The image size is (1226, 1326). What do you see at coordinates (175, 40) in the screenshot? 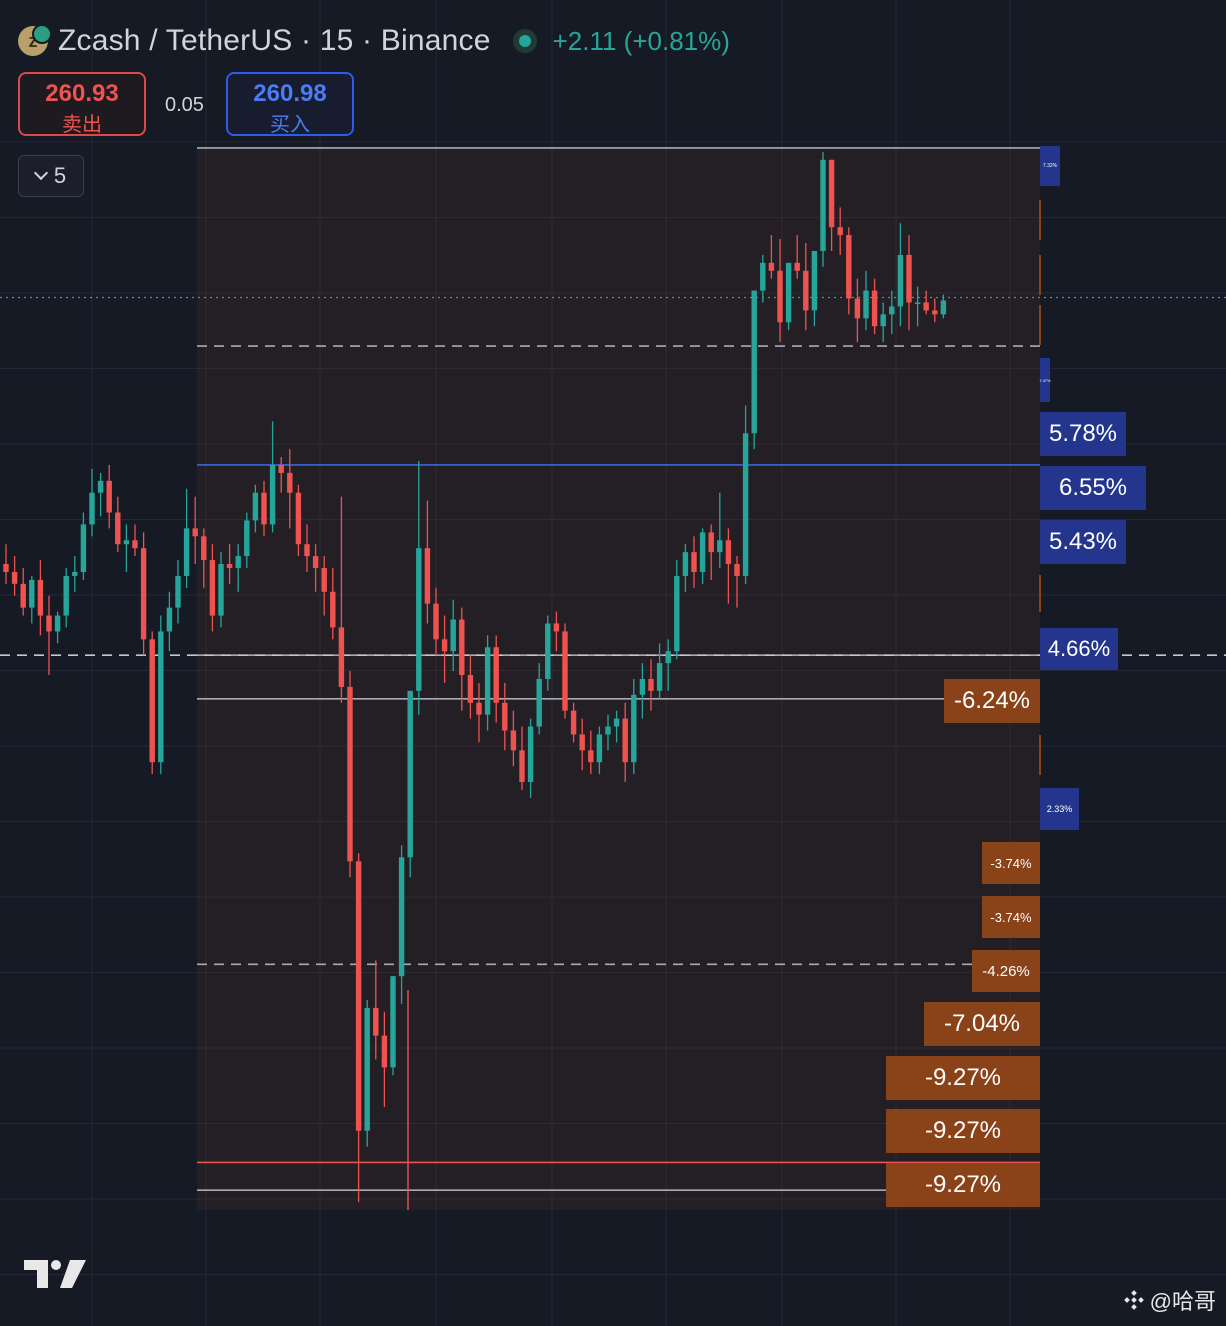
I see `symbol-name: Zcash / TetherUS` at bounding box center [175, 40].